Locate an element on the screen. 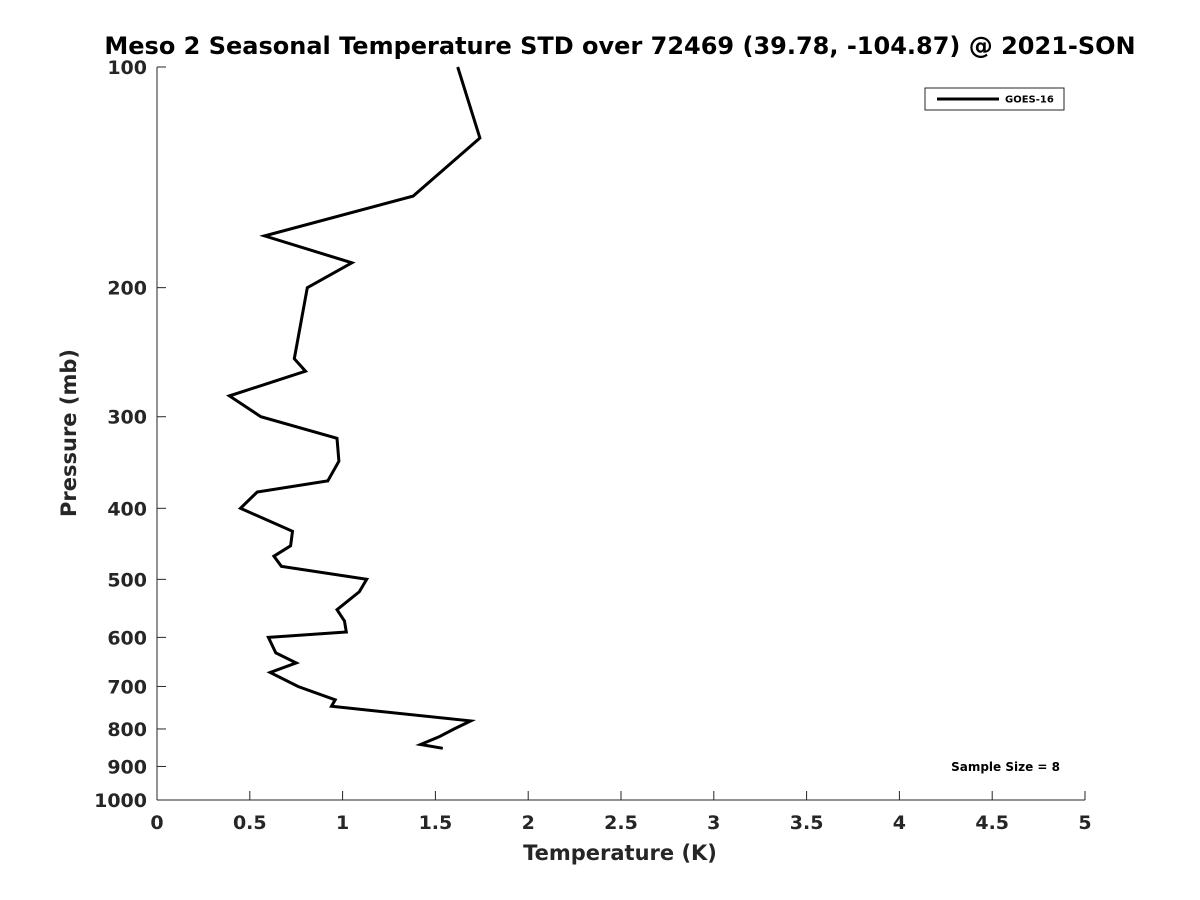 This screenshot has width=1200, height=900. y-tick-label: 1000 is located at coordinates (120, 801).